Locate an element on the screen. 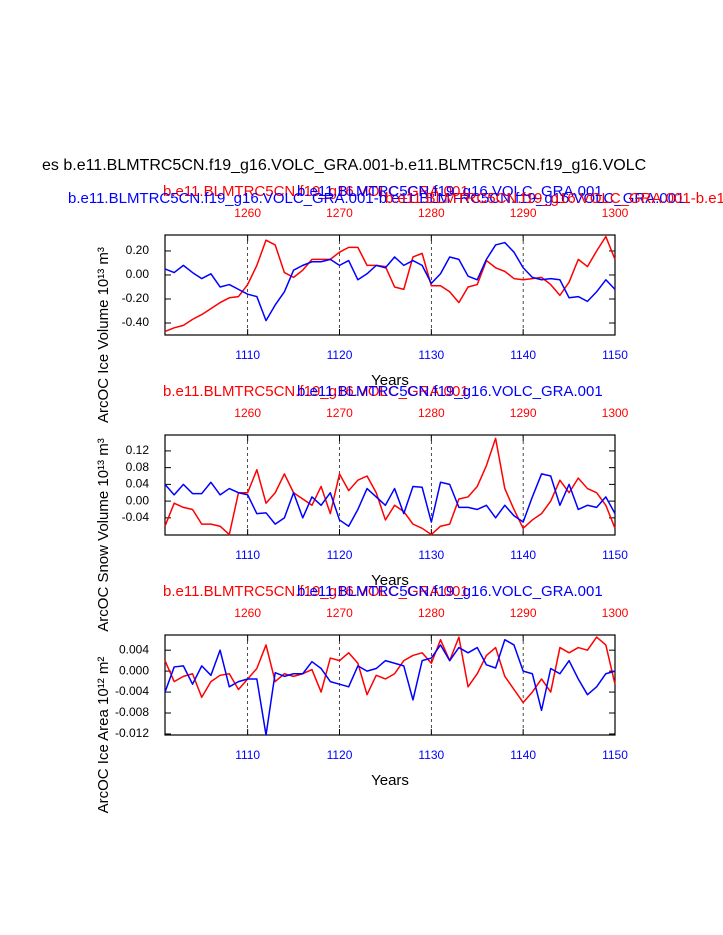  y-tick-label: -0.008 is located at coordinates (132, 712).